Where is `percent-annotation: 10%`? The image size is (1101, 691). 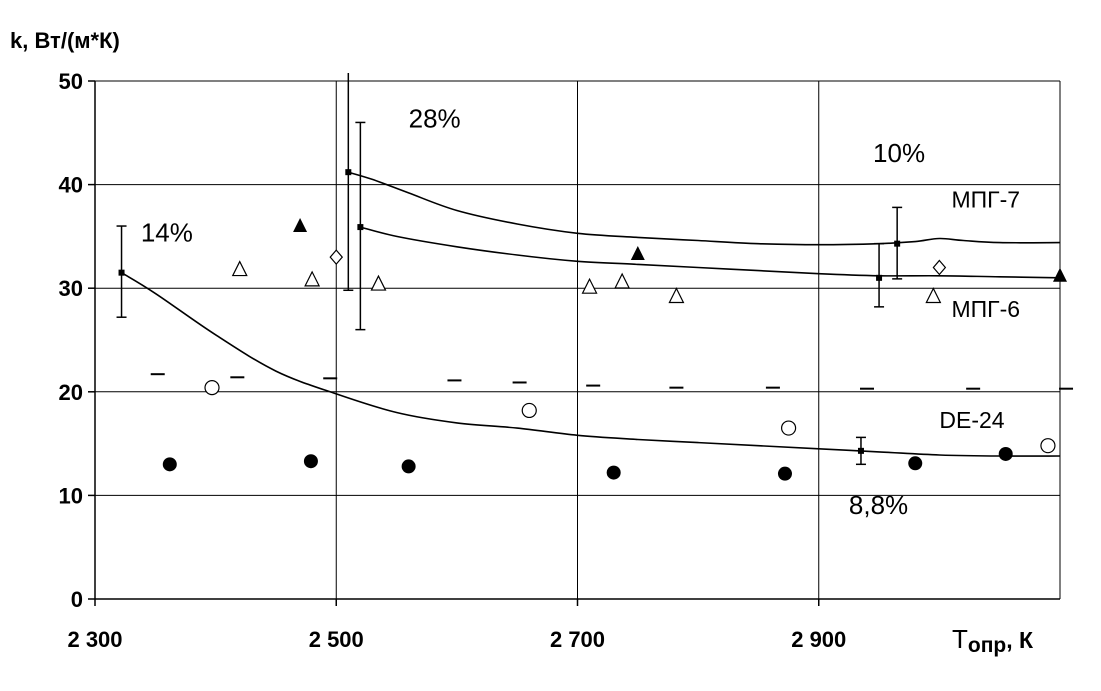 percent-annotation: 10% is located at coordinates (899, 153).